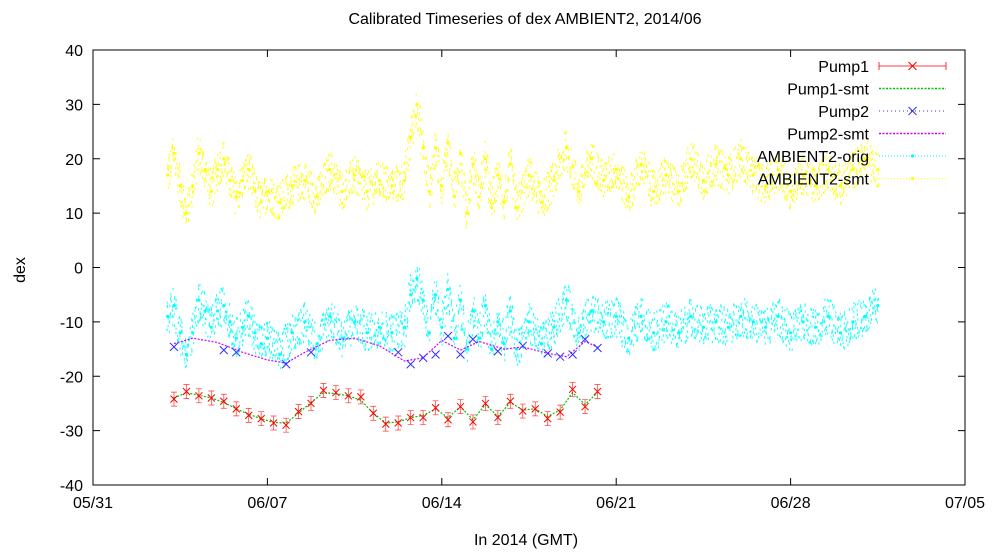 This screenshot has width=998, height=559. I want to click on series-pump1, so click(386, 407).